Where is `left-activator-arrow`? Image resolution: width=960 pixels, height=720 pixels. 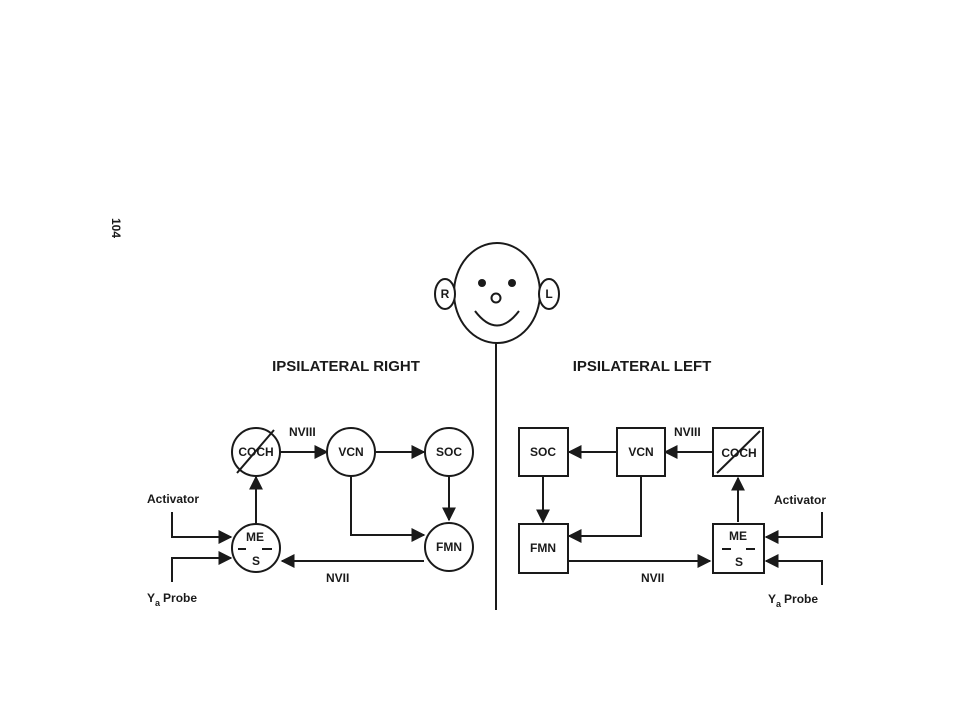
left-activator-arrow is located at coordinates (793, 528).